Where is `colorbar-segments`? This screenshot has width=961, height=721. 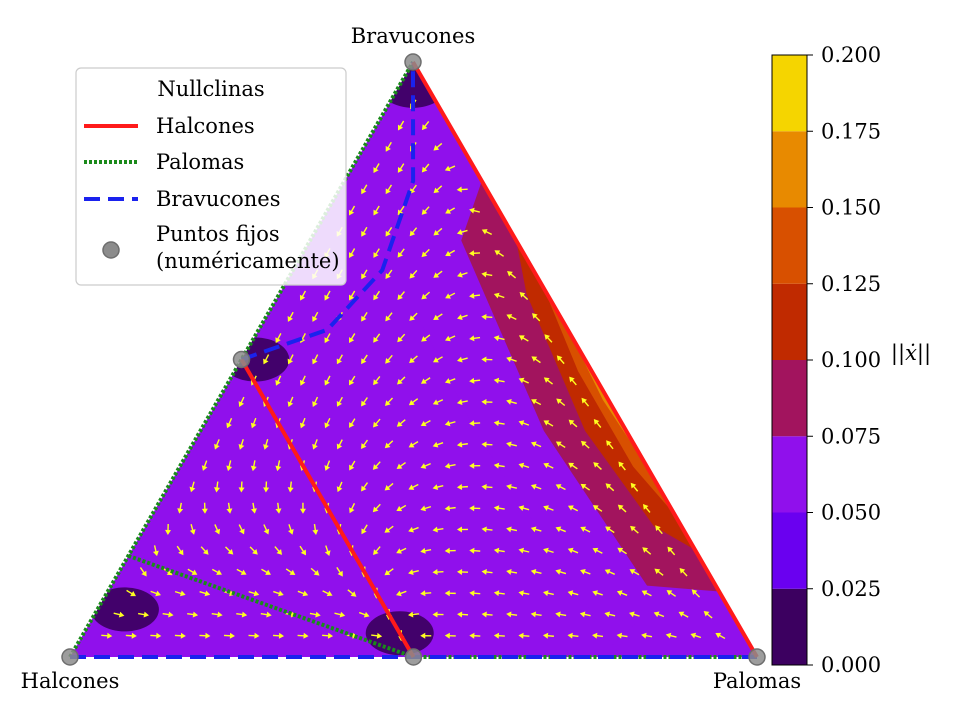
colorbar-segments is located at coordinates (789, 360).